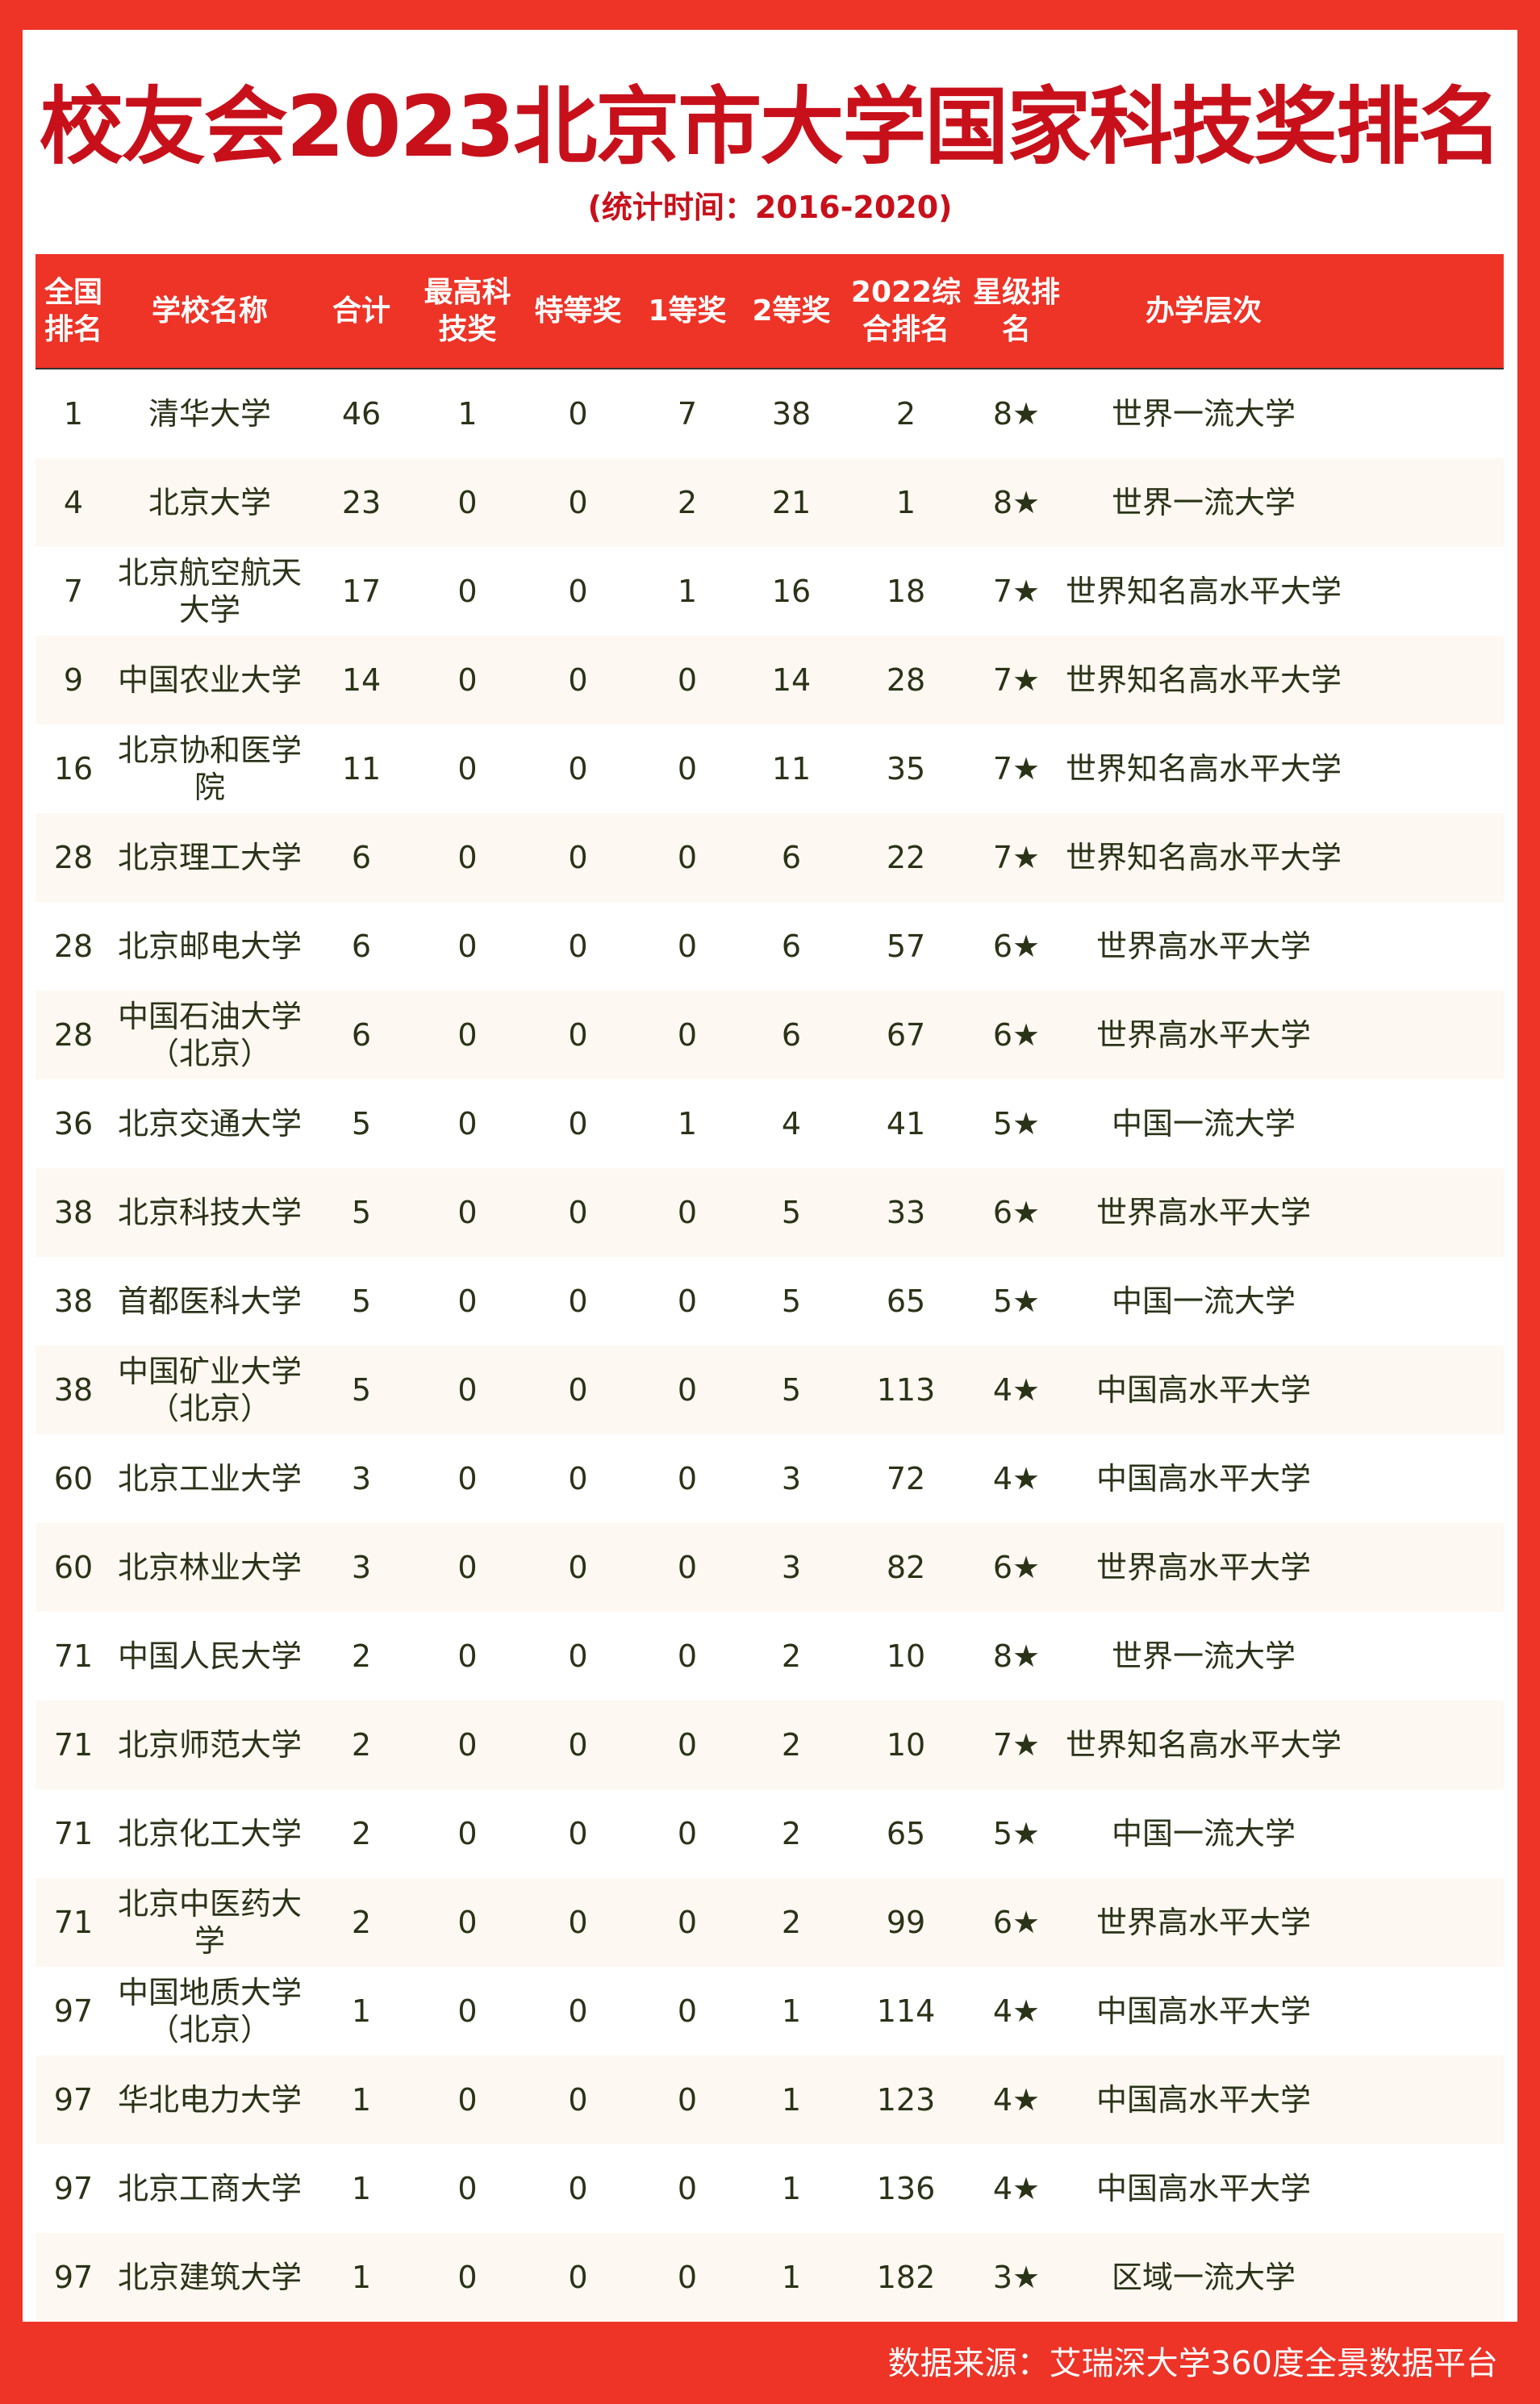 This screenshot has width=1540, height=2404. I want to click on cell-second-prize: 4, so click(791, 1123).